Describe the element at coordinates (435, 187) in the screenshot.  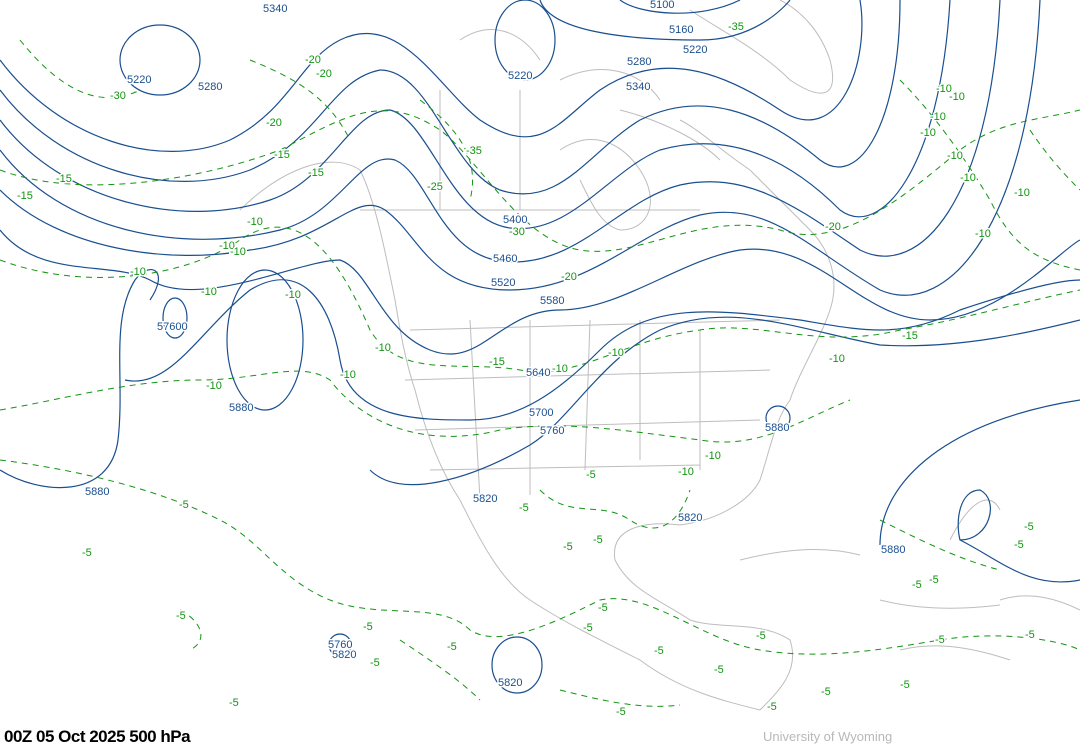
I see `temperature-contour-label: -25` at that location.